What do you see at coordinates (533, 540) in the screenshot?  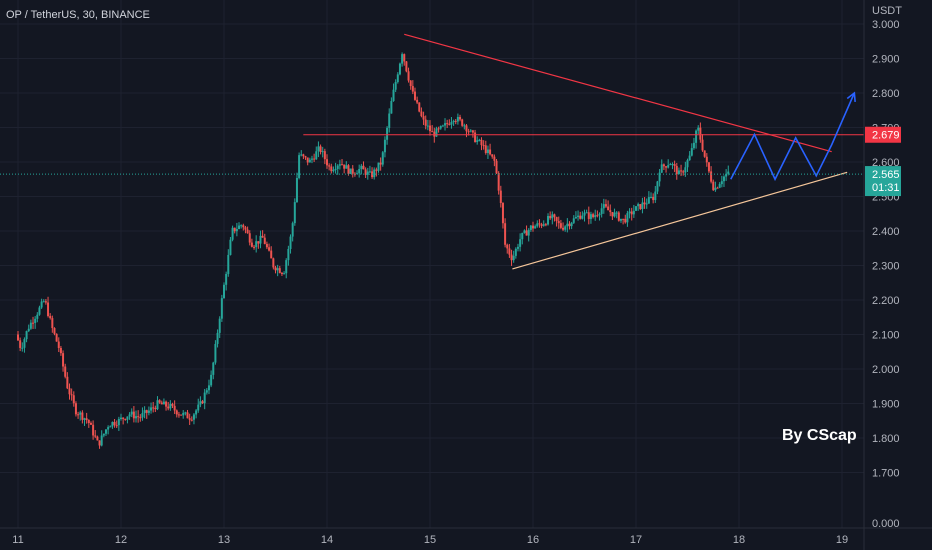 I see `x-tick-label: 16` at bounding box center [533, 540].